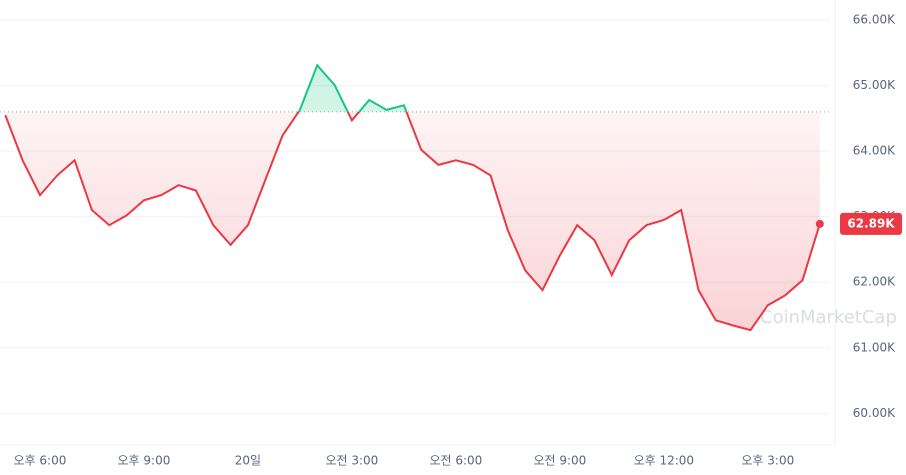 This screenshot has width=906, height=475. Describe the element at coordinates (144, 461) in the screenshot. I see `x-tick-label: 오후 9:00` at that location.